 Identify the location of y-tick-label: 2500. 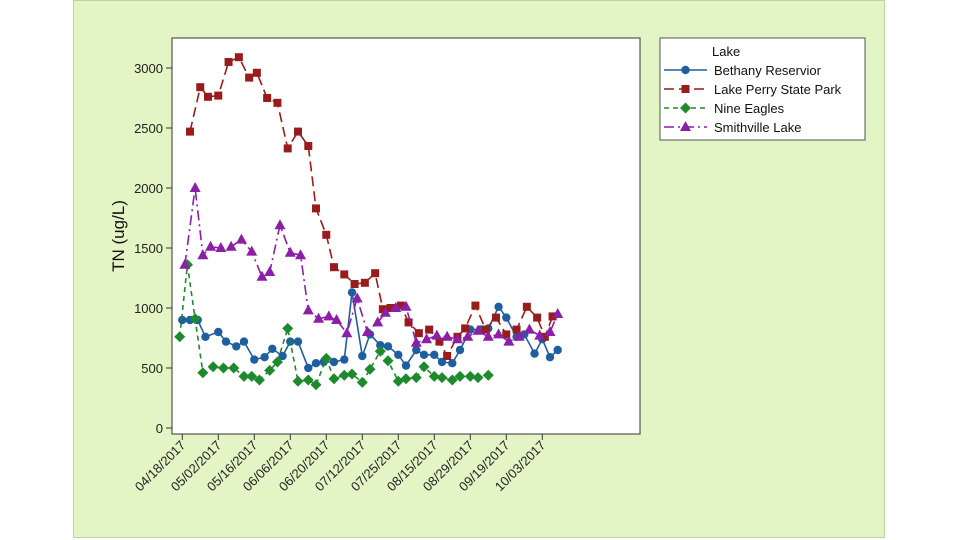
(148, 128).